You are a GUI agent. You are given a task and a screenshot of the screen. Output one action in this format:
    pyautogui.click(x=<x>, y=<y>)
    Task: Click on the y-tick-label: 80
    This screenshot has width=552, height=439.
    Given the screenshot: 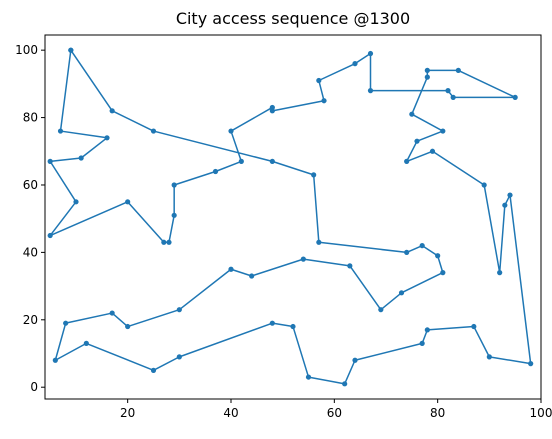 What is the action you would take?
    pyautogui.click(x=30, y=118)
    